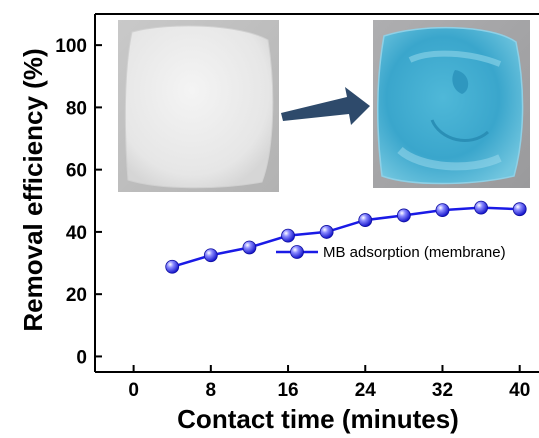 The height and width of the screenshot is (438, 539). I want to click on series-points, so click(346, 237).